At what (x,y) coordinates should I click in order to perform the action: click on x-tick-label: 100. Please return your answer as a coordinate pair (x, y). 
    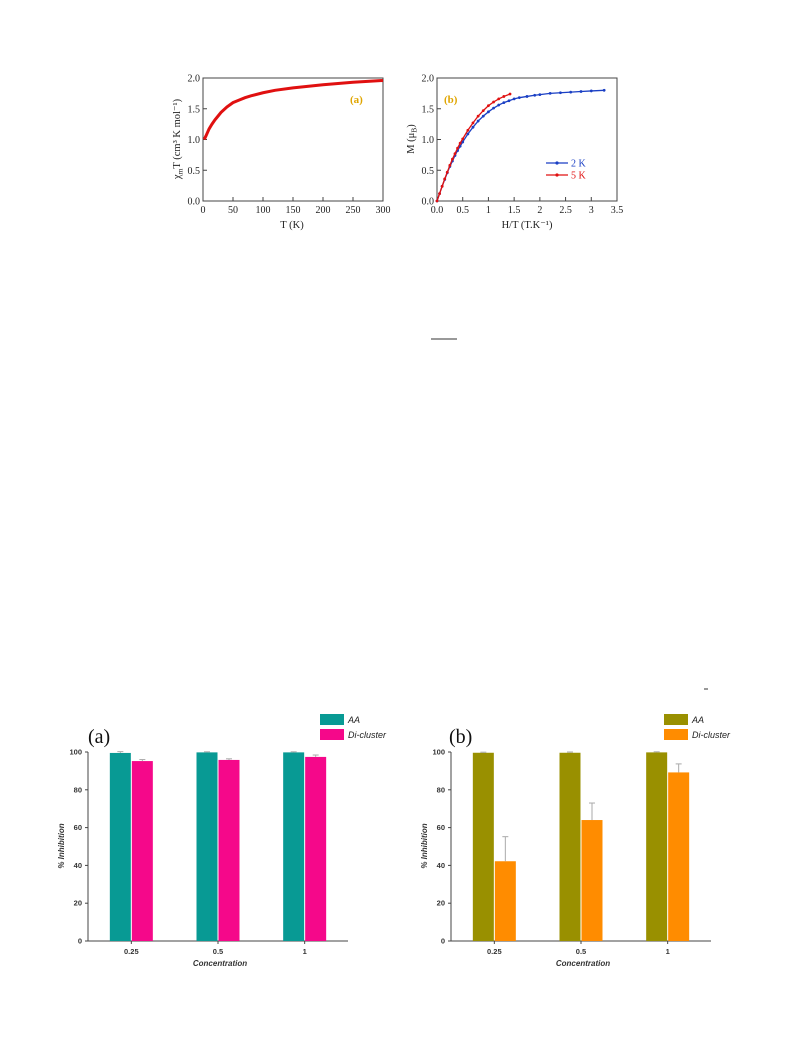
    Looking at the image, I should click on (263, 210).